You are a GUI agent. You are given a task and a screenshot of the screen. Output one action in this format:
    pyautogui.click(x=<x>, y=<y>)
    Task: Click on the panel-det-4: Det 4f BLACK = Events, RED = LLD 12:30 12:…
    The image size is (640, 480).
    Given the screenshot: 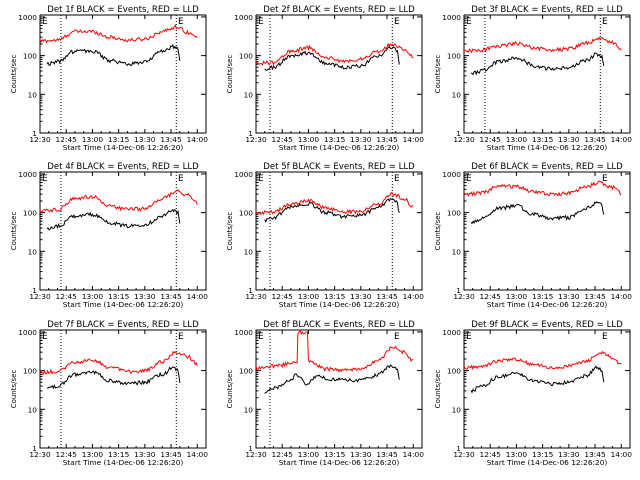 What is the action you would take?
    pyautogui.click(x=109, y=235)
    